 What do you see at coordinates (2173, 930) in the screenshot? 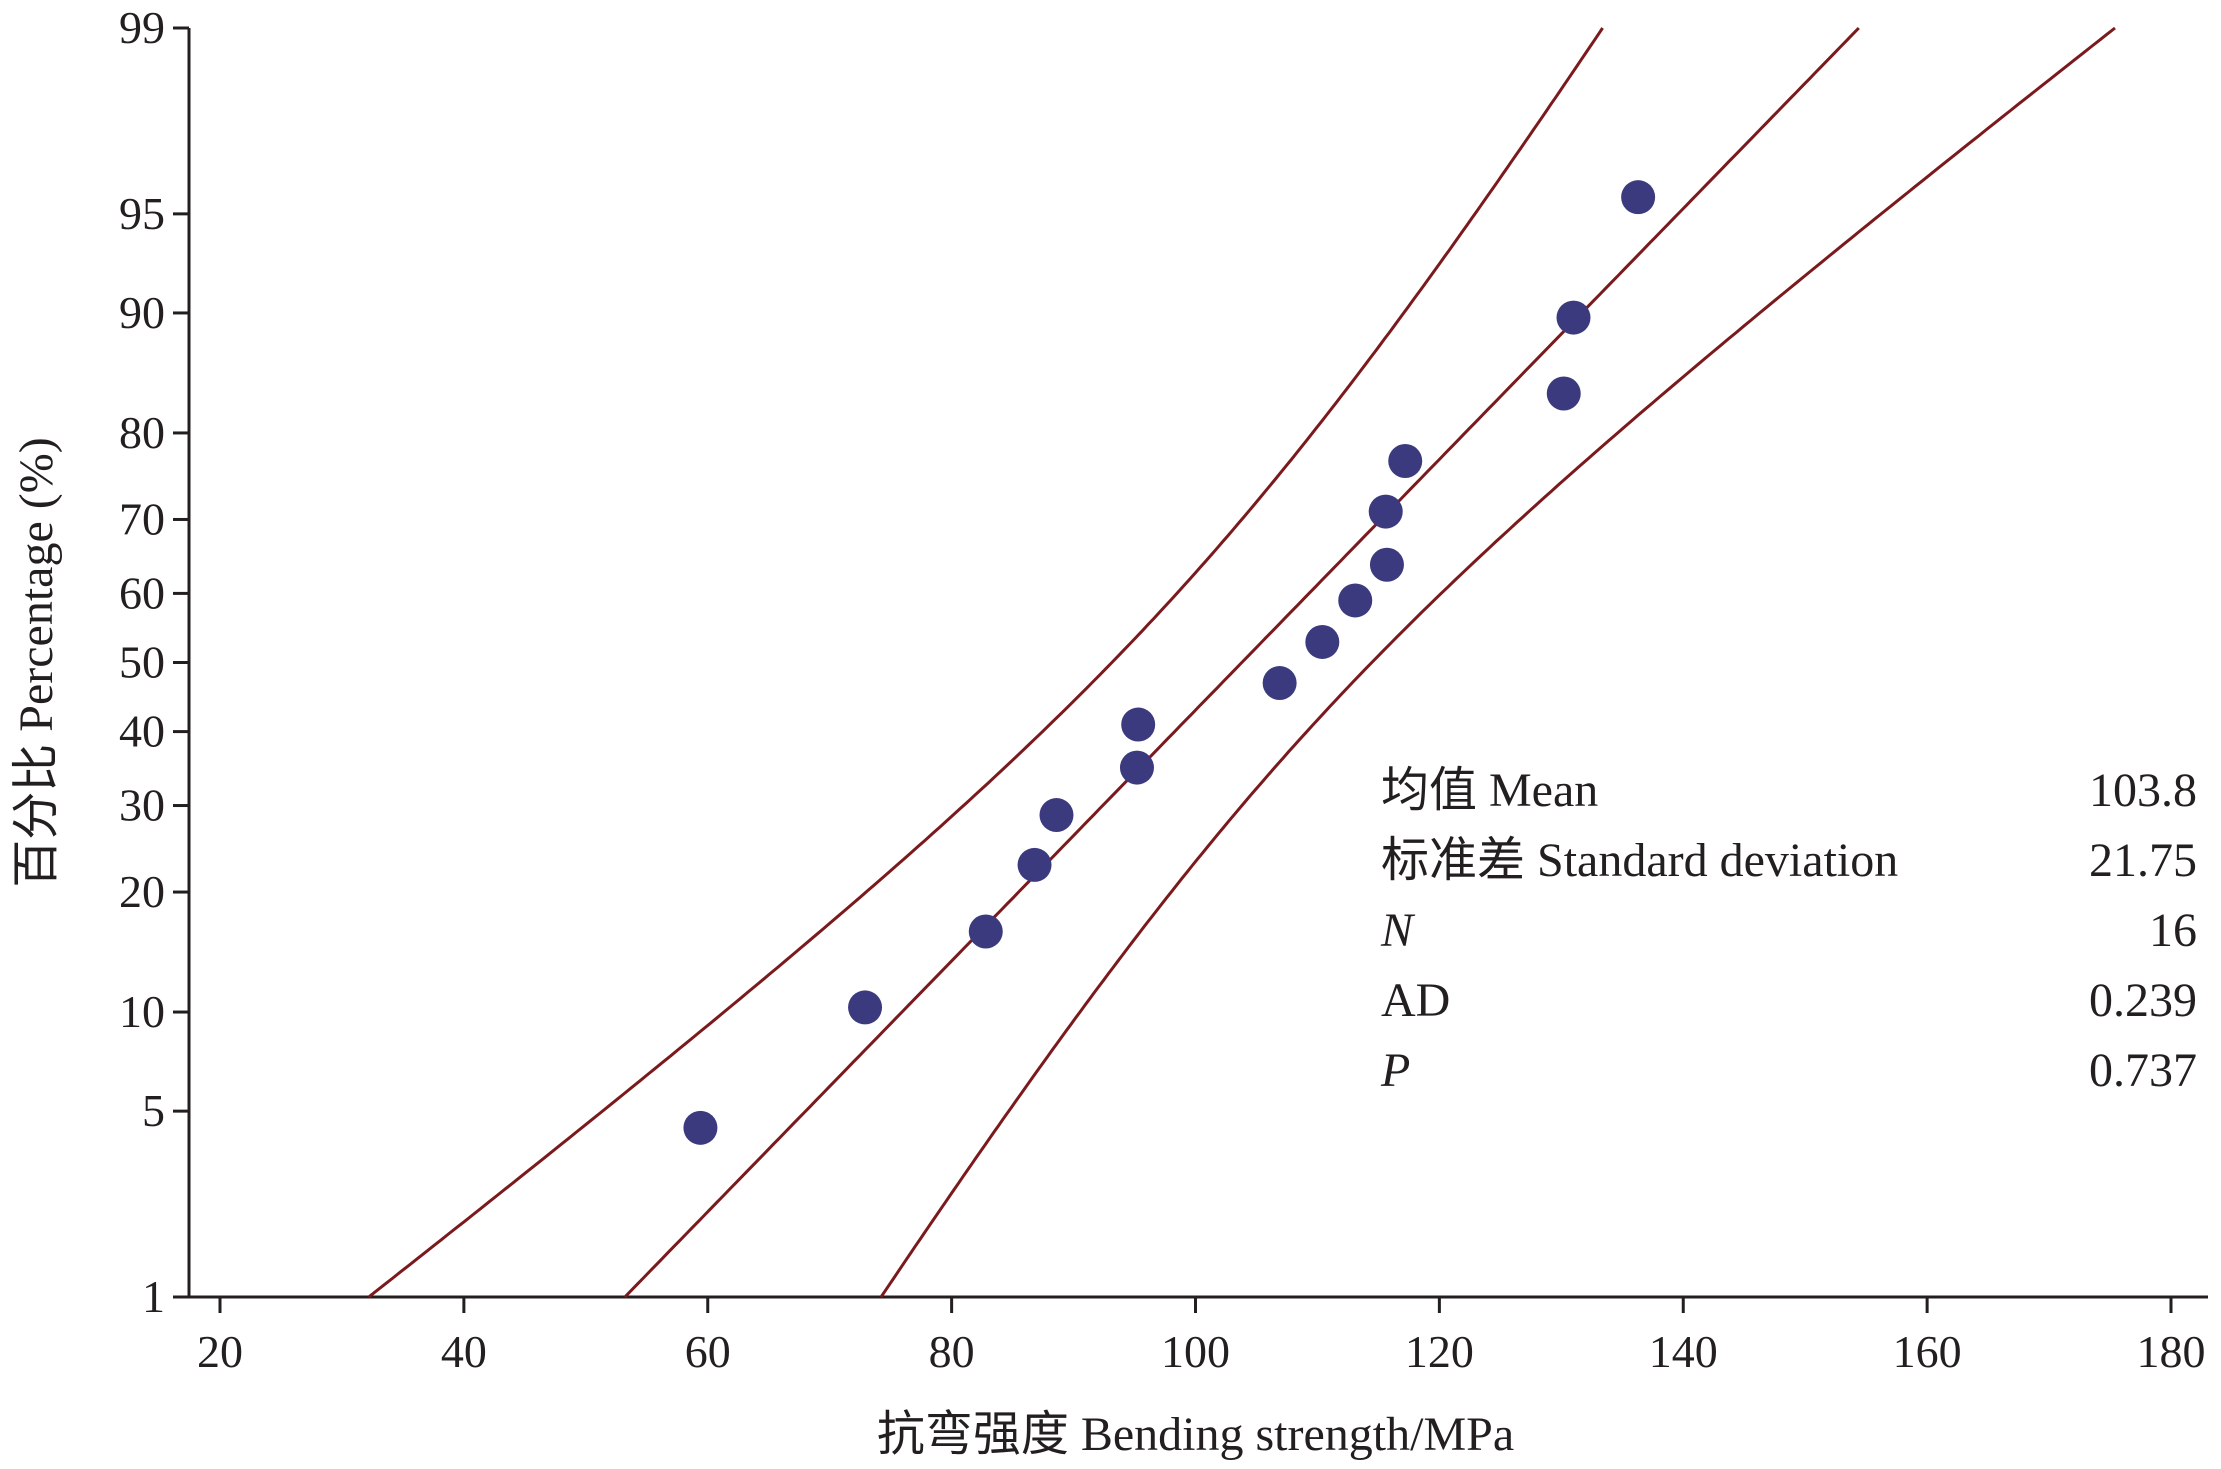
I see `stats-value: 16` at bounding box center [2173, 930].